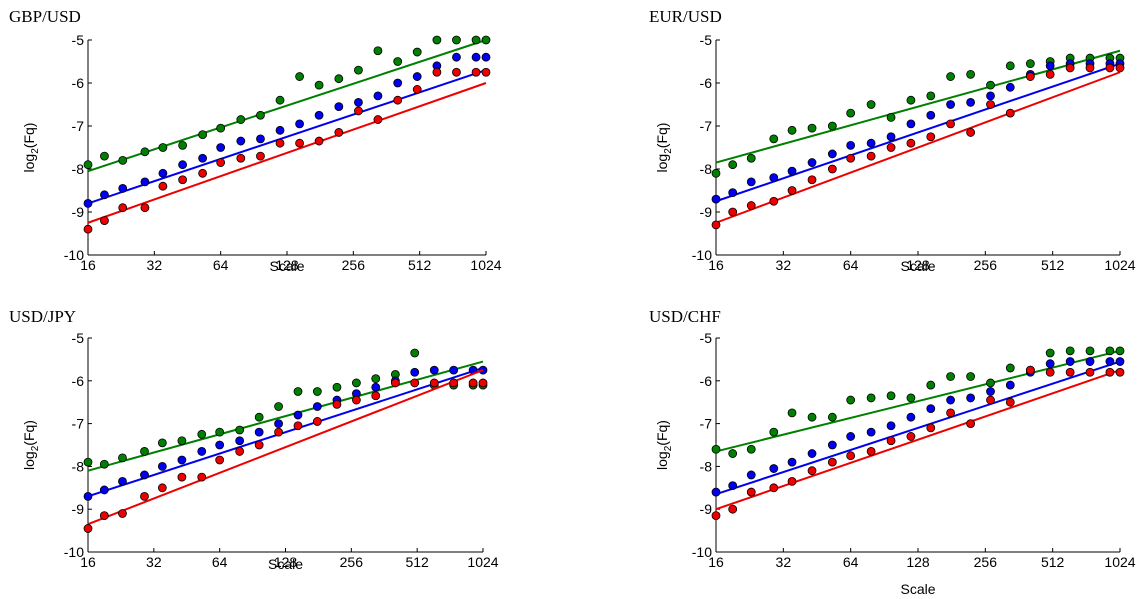  Describe the element at coordinates (42, 316) in the screenshot. I see `chart-title: USD/JPY` at that location.